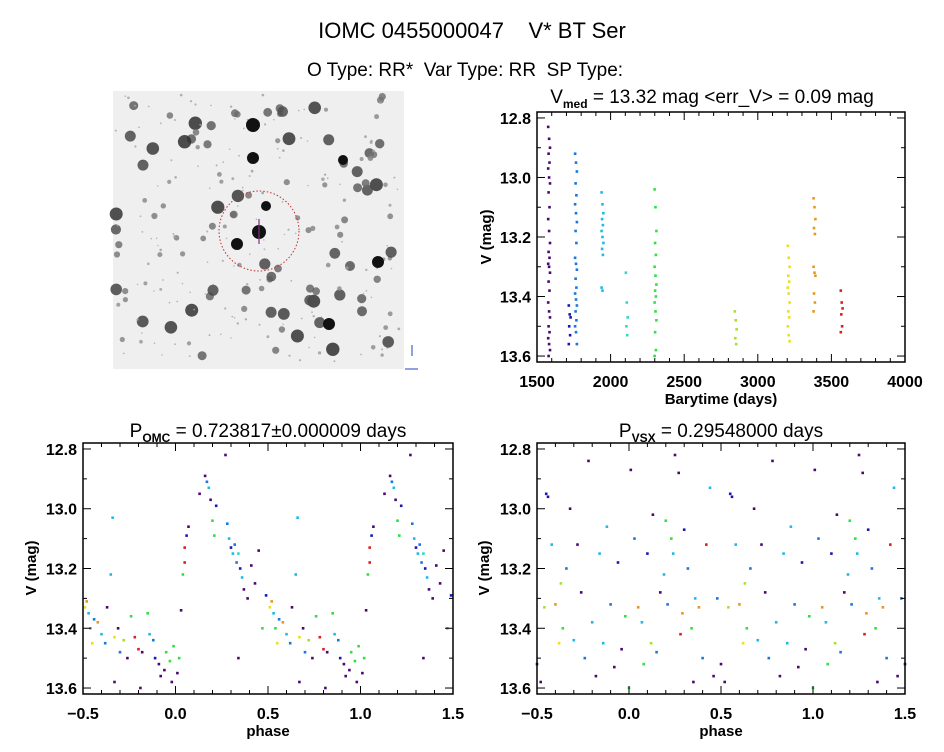 Image resolution: width=944 pixels, height=752 pixels. Describe the element at coordinates (472, 30) in the screenshot. I see `figure-title: IOMC 0455000047 V* BT Ser` at that location.